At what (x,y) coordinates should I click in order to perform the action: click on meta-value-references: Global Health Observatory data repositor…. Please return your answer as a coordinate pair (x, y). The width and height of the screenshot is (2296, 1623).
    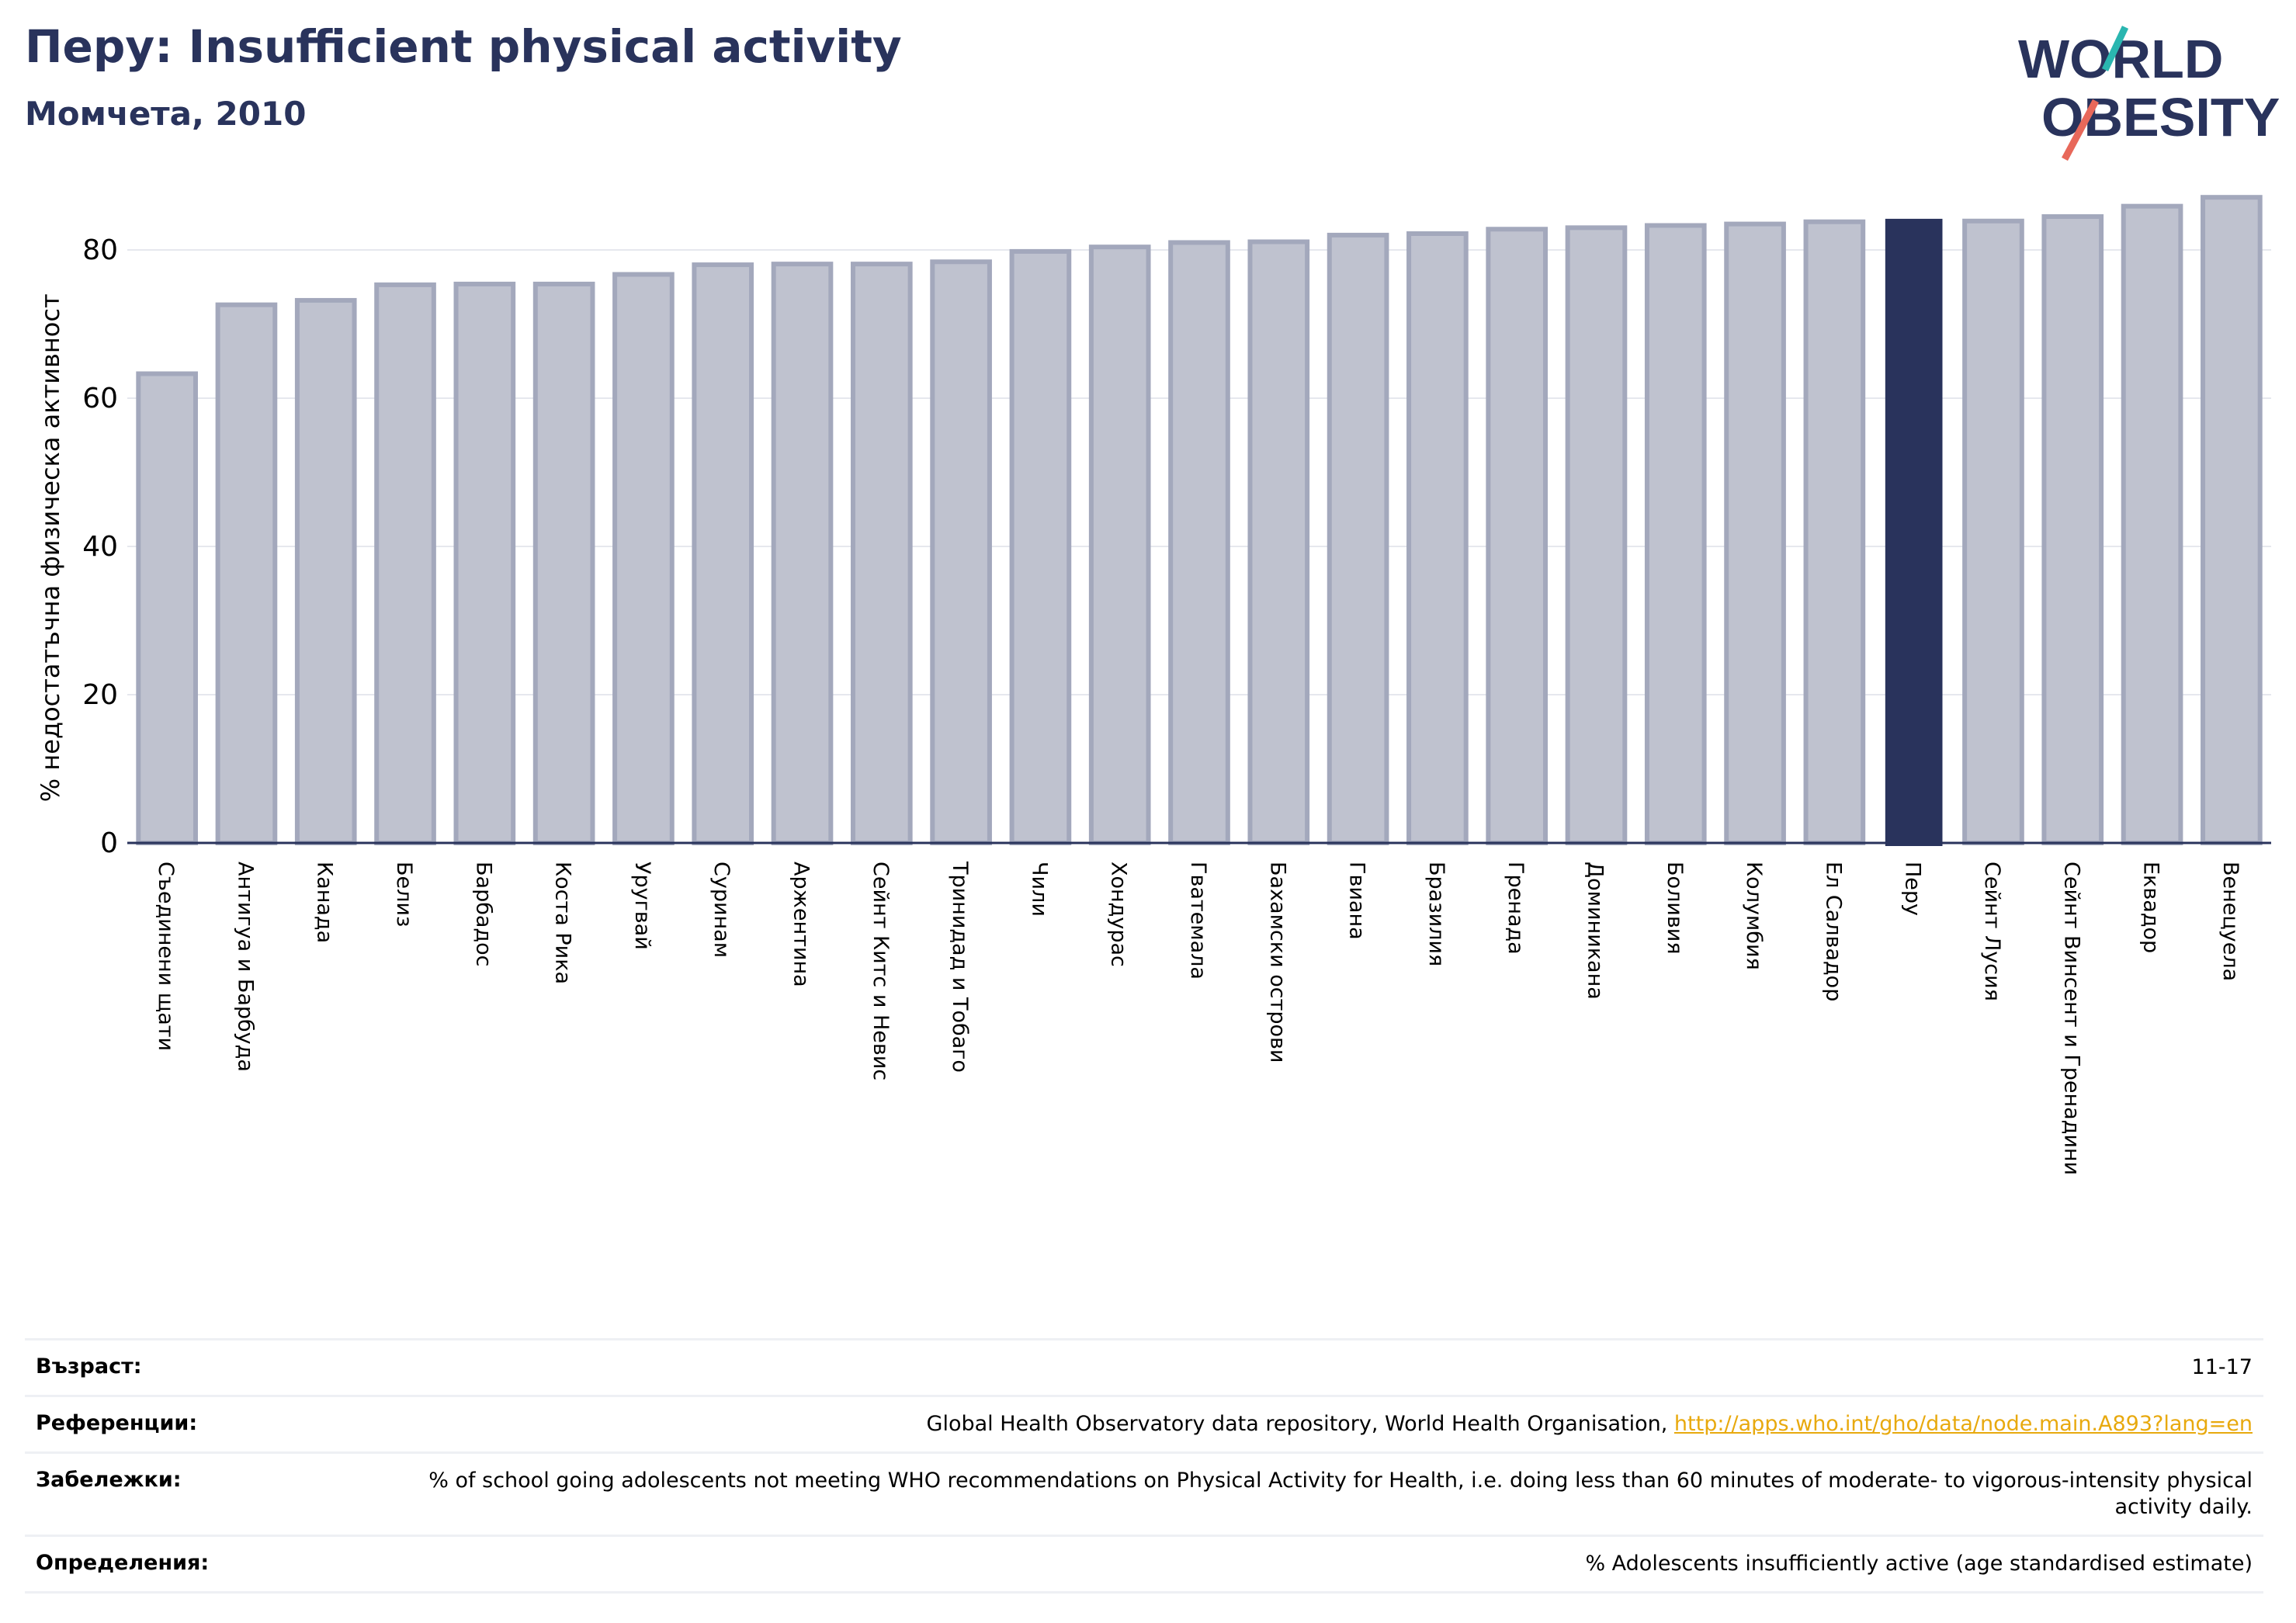
    Looking at the image, I should click on (1310, 1424).